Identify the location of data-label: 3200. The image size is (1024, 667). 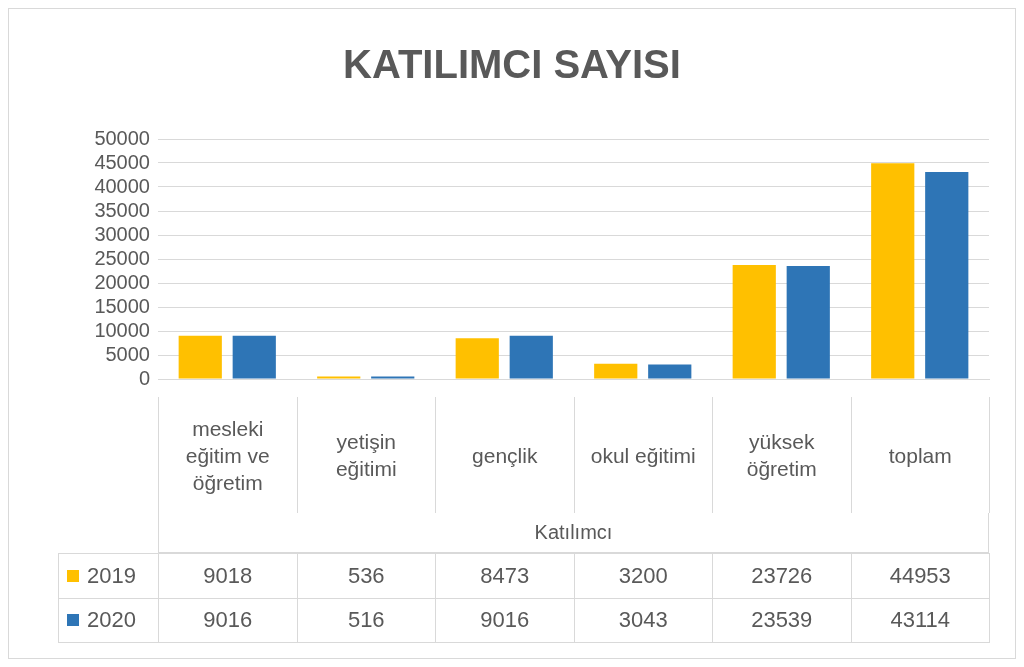
(643, 576).